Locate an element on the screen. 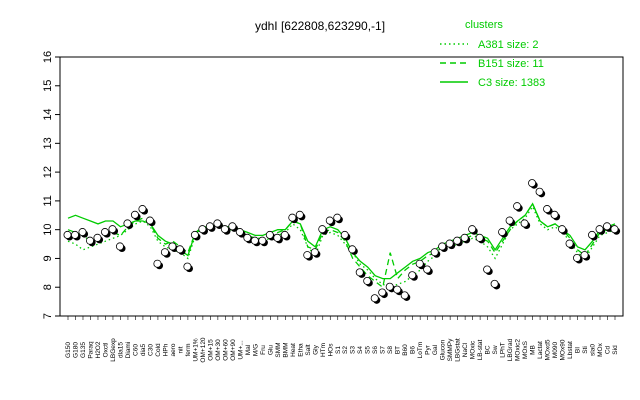 The width and height of the screenshot is (640, 400). x-tick-label: MOxic is located at coordinates (473, 349).